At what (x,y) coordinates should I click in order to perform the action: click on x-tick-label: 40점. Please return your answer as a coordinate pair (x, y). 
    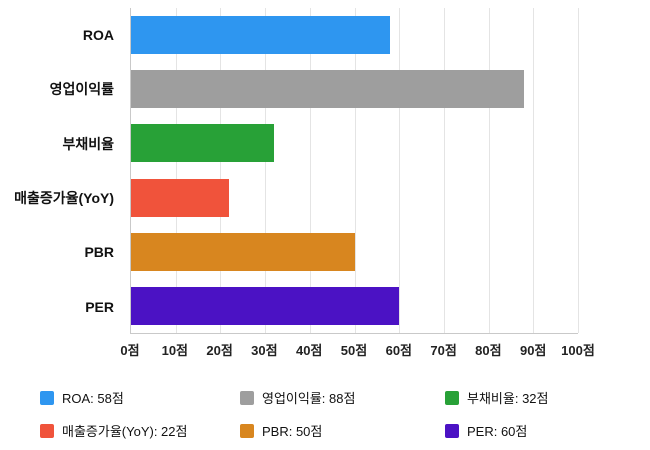
    Looking at the image, I should click on (309, 350).